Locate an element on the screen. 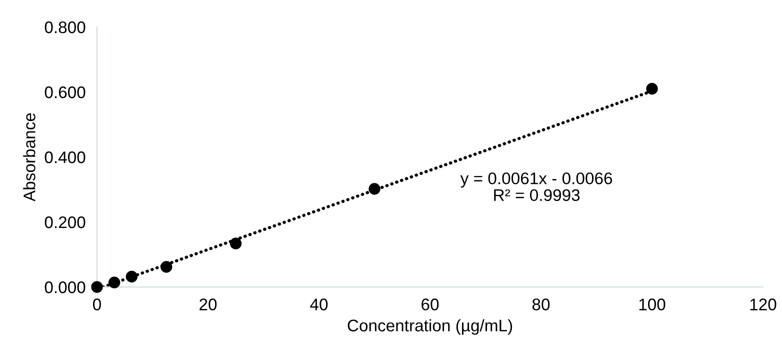  y-tick-label: 0.600 is located at coordinates (65, 92).